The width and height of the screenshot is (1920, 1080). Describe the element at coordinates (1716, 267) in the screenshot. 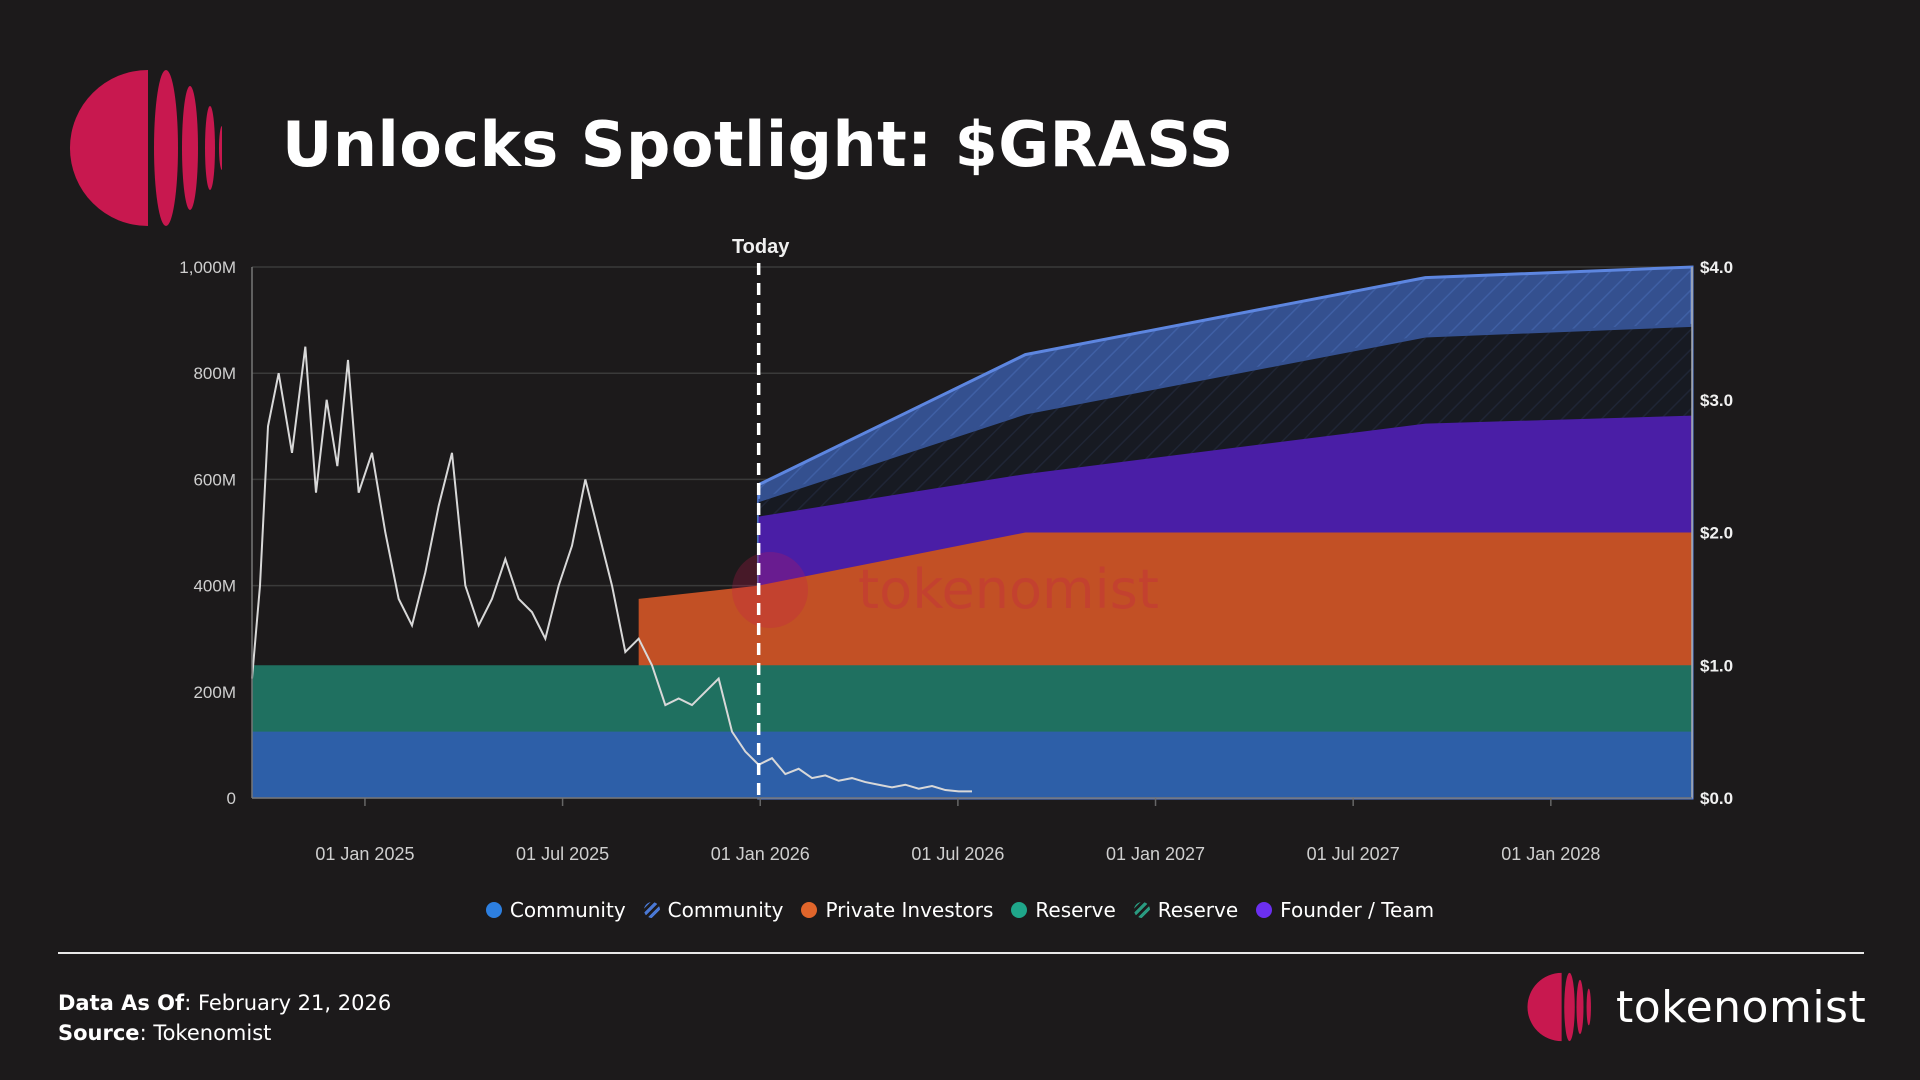

I see `y-right-tick-label: $4.0` at that location.